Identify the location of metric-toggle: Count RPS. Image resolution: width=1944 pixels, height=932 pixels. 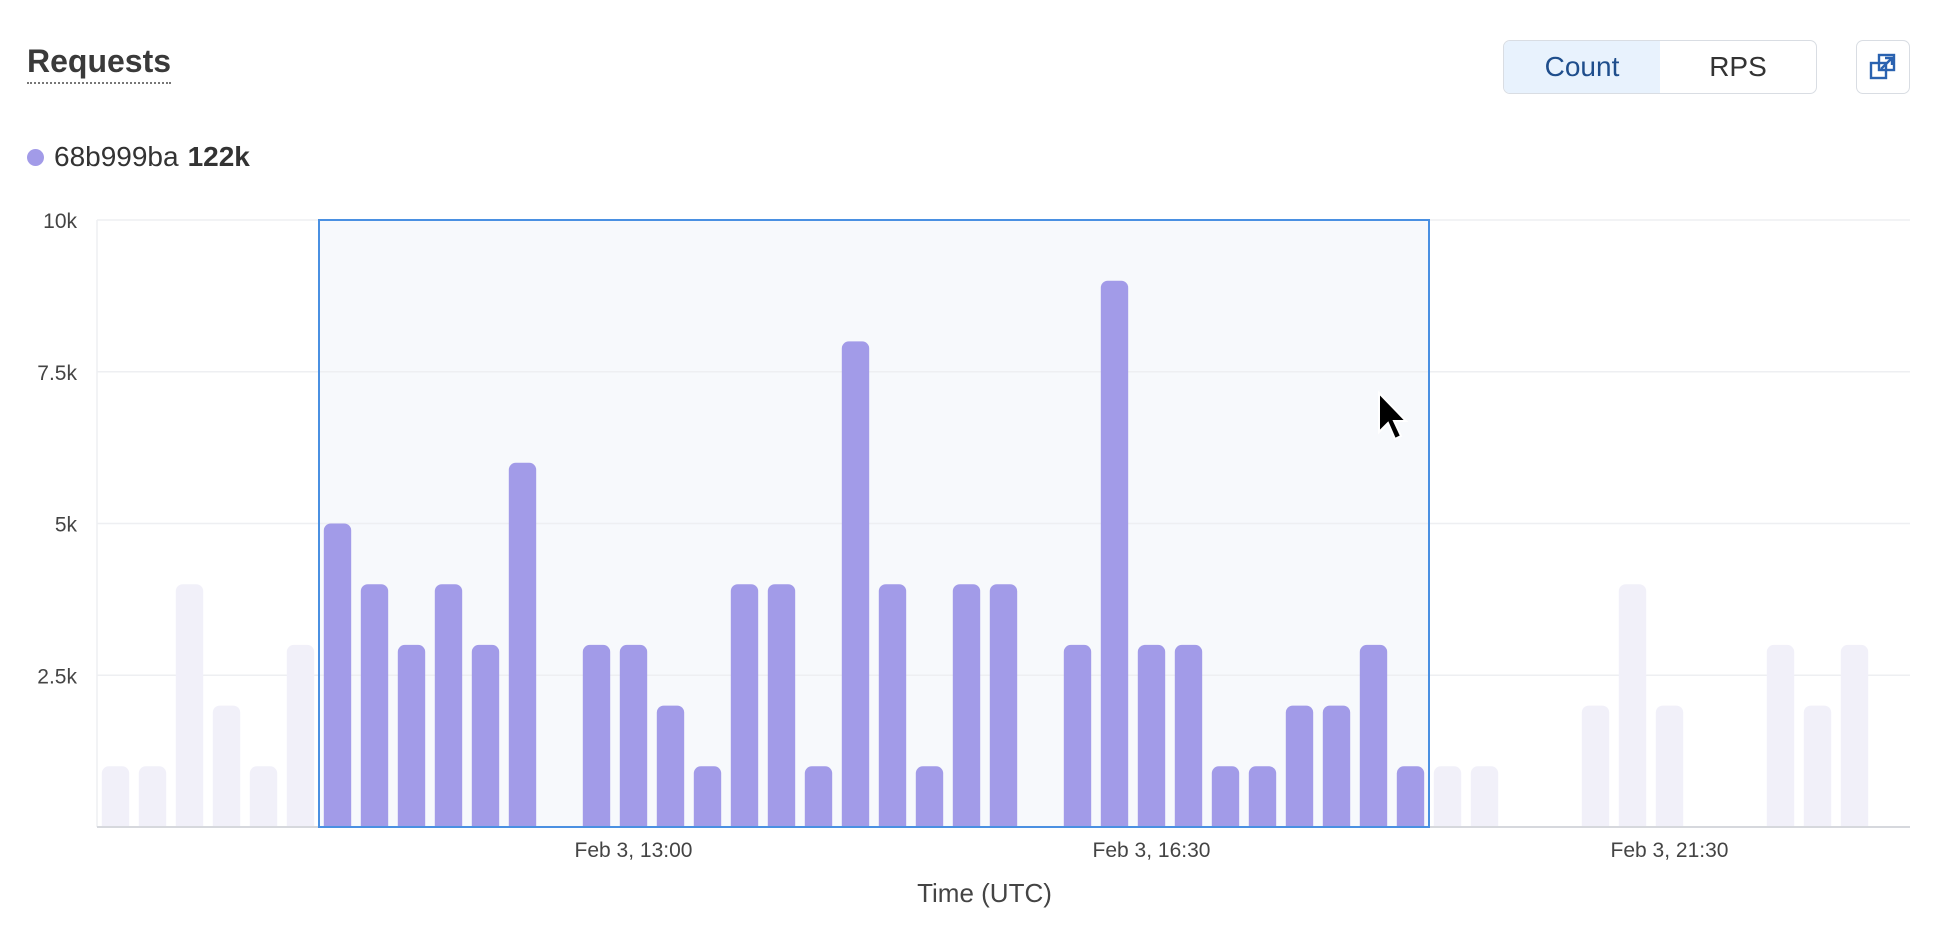
(1660, 67).